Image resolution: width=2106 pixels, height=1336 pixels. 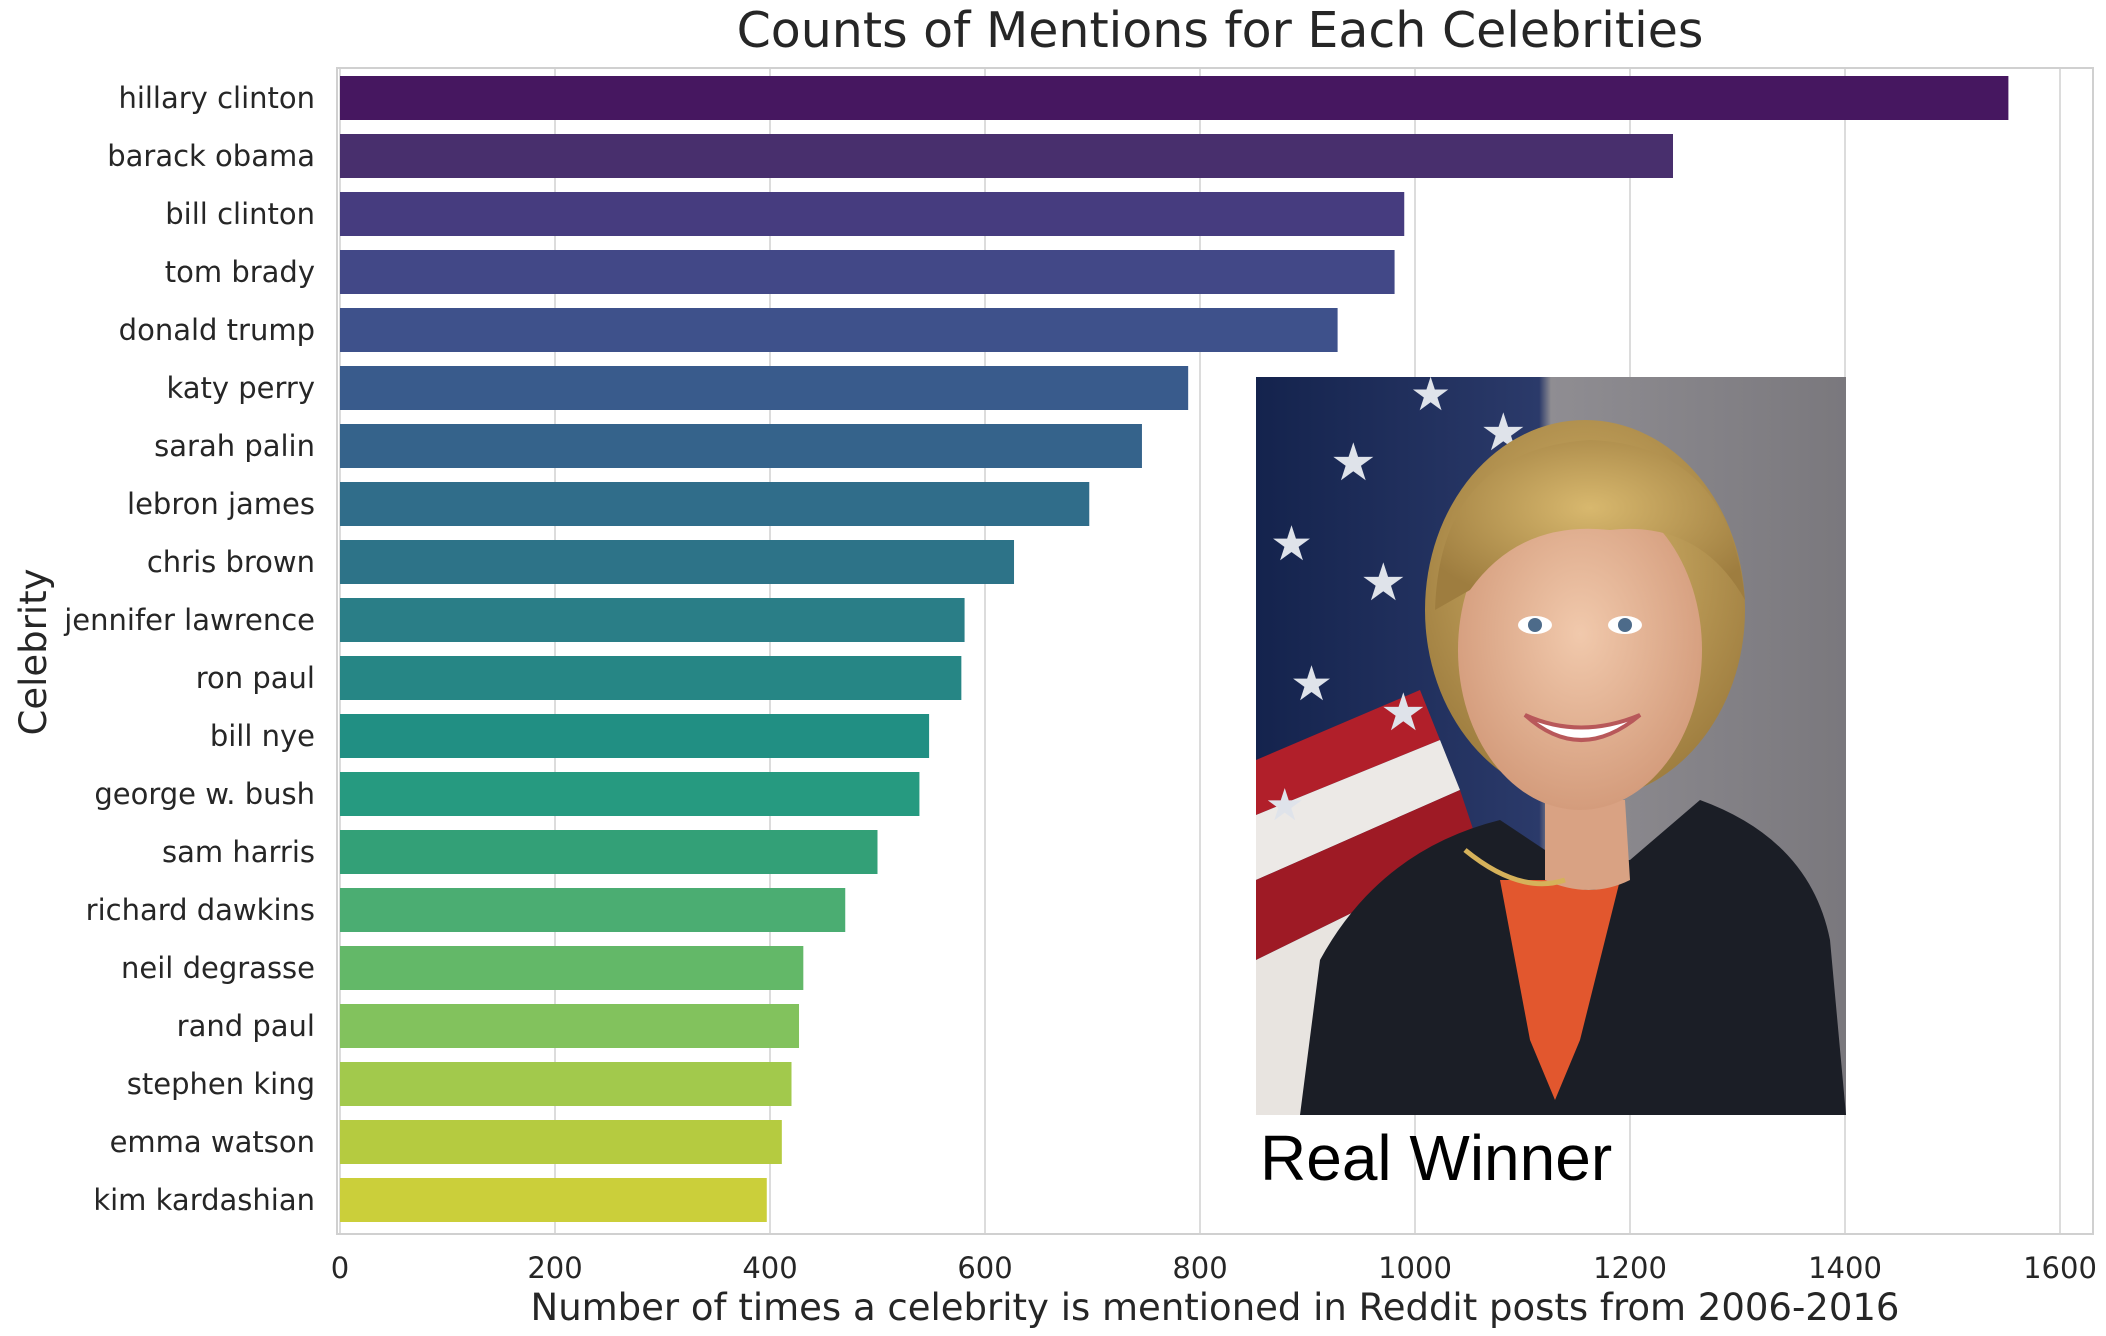 I want to click on category-label: george w. bush, so click(x=204, y=794).